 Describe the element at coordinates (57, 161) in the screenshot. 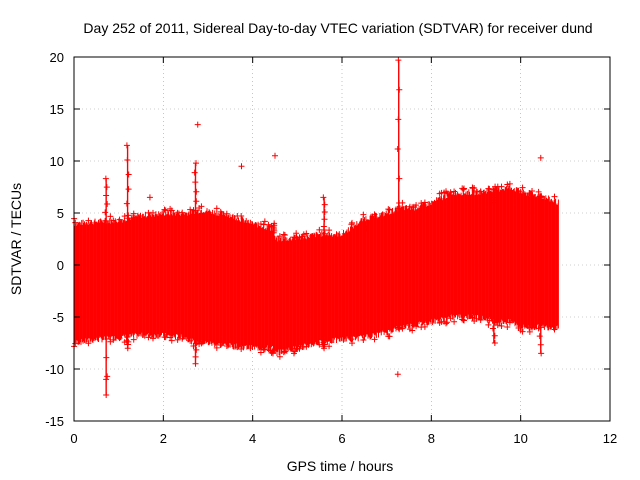

I see `y-tick-label: 10` at that location.